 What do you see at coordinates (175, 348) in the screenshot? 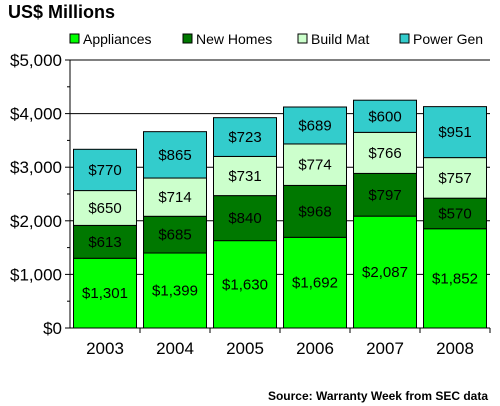
I see `x-tick-label-2004: 2004` at bounding box center [175, 348].